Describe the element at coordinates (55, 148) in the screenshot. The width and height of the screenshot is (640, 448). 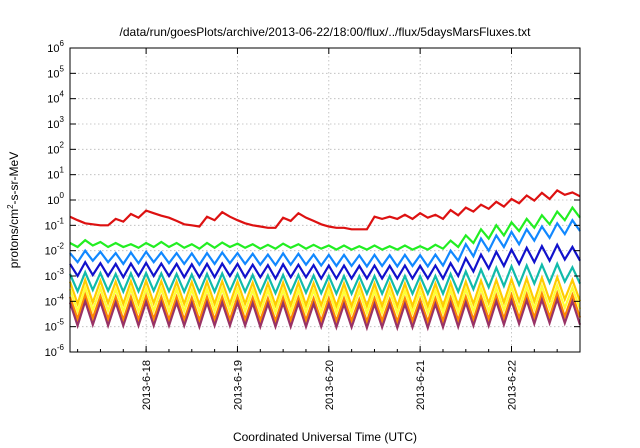
I see `y-tick-label: 10²` at that location.